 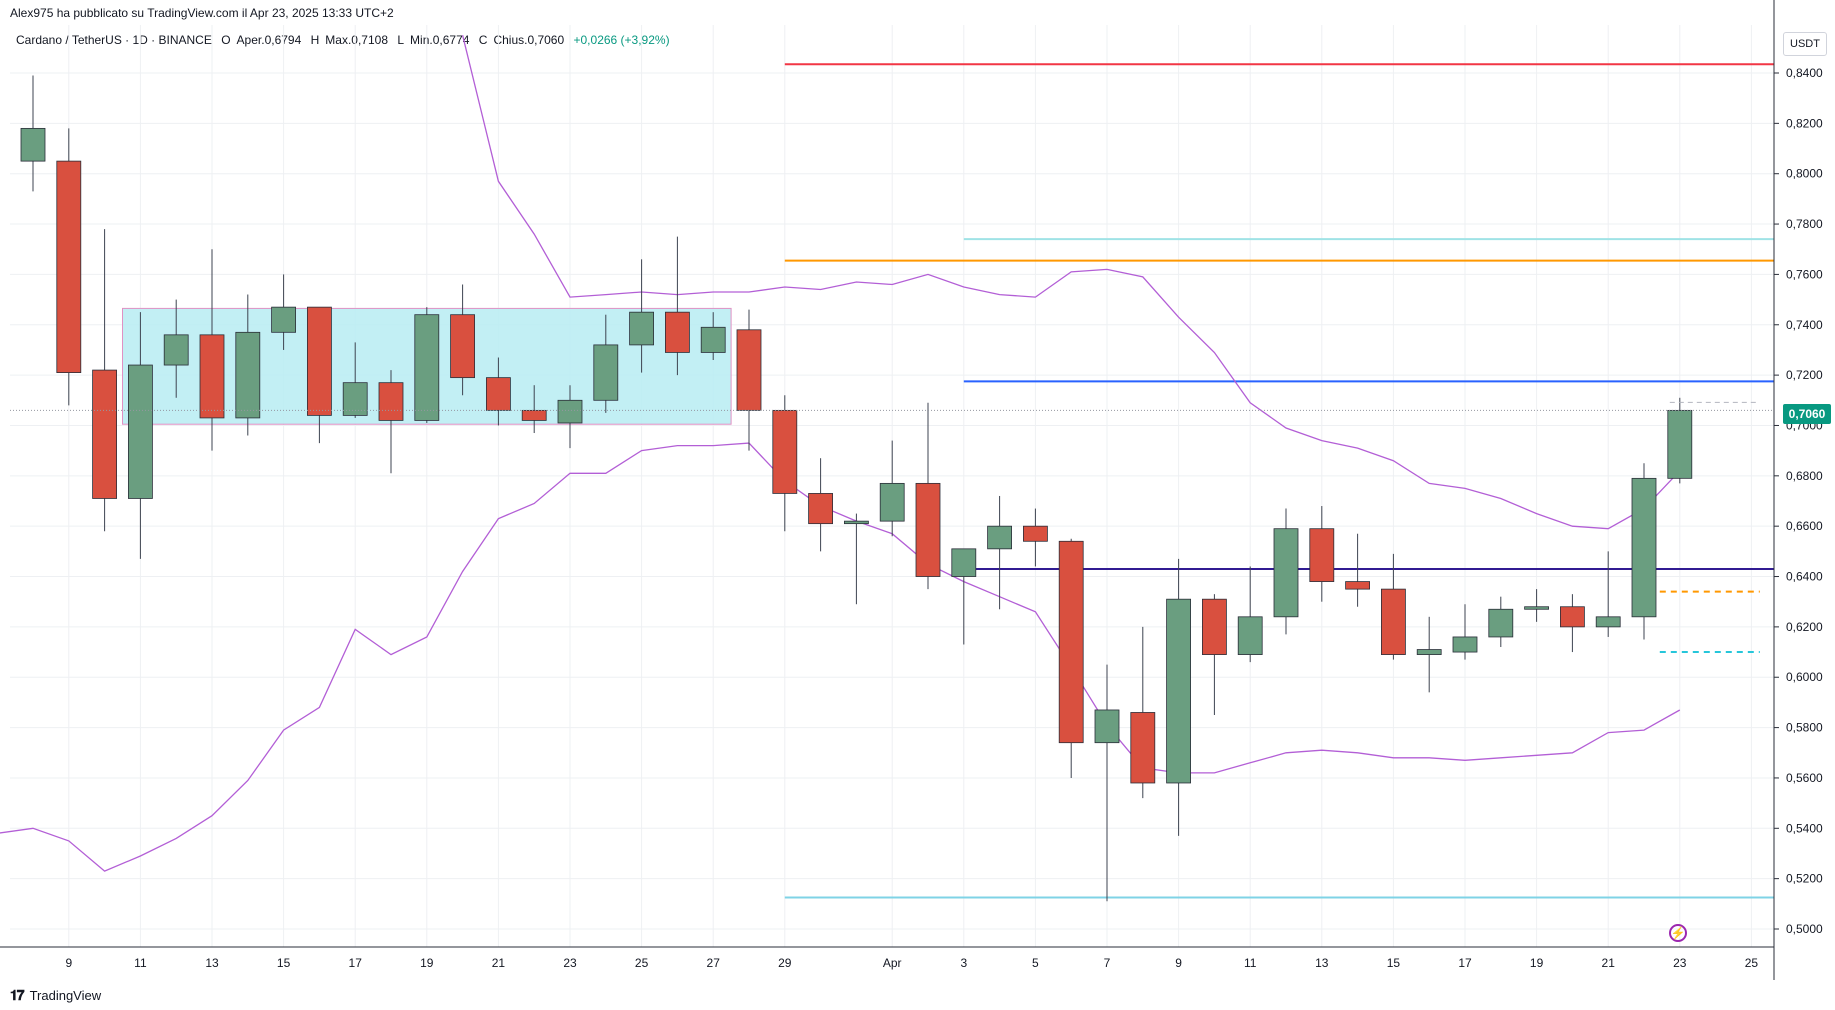 What do you see at coordinates (401, 40) in the screenshot?
I see `low-label: L` at bounding box center [401, 40].